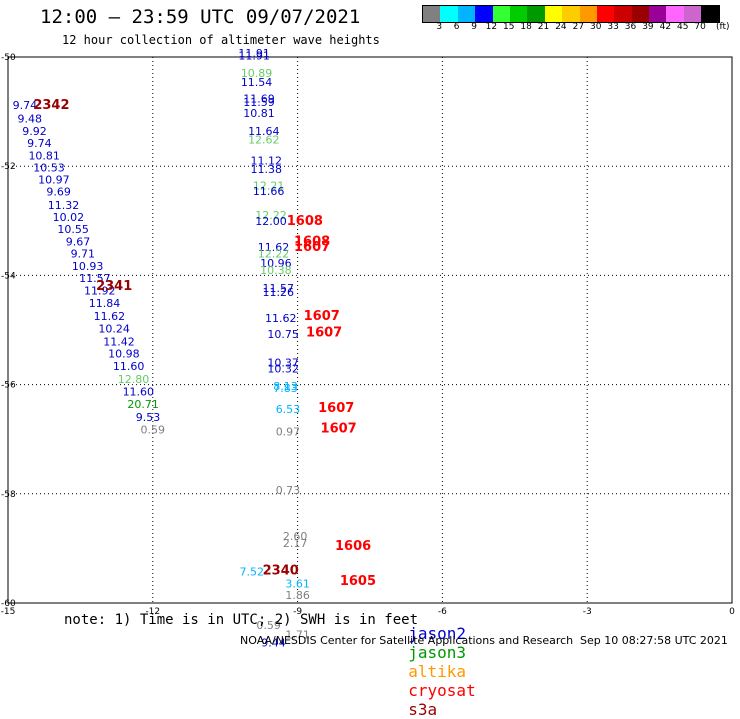  I want to click on wave-height-label: 2.60, so click(295, 536).